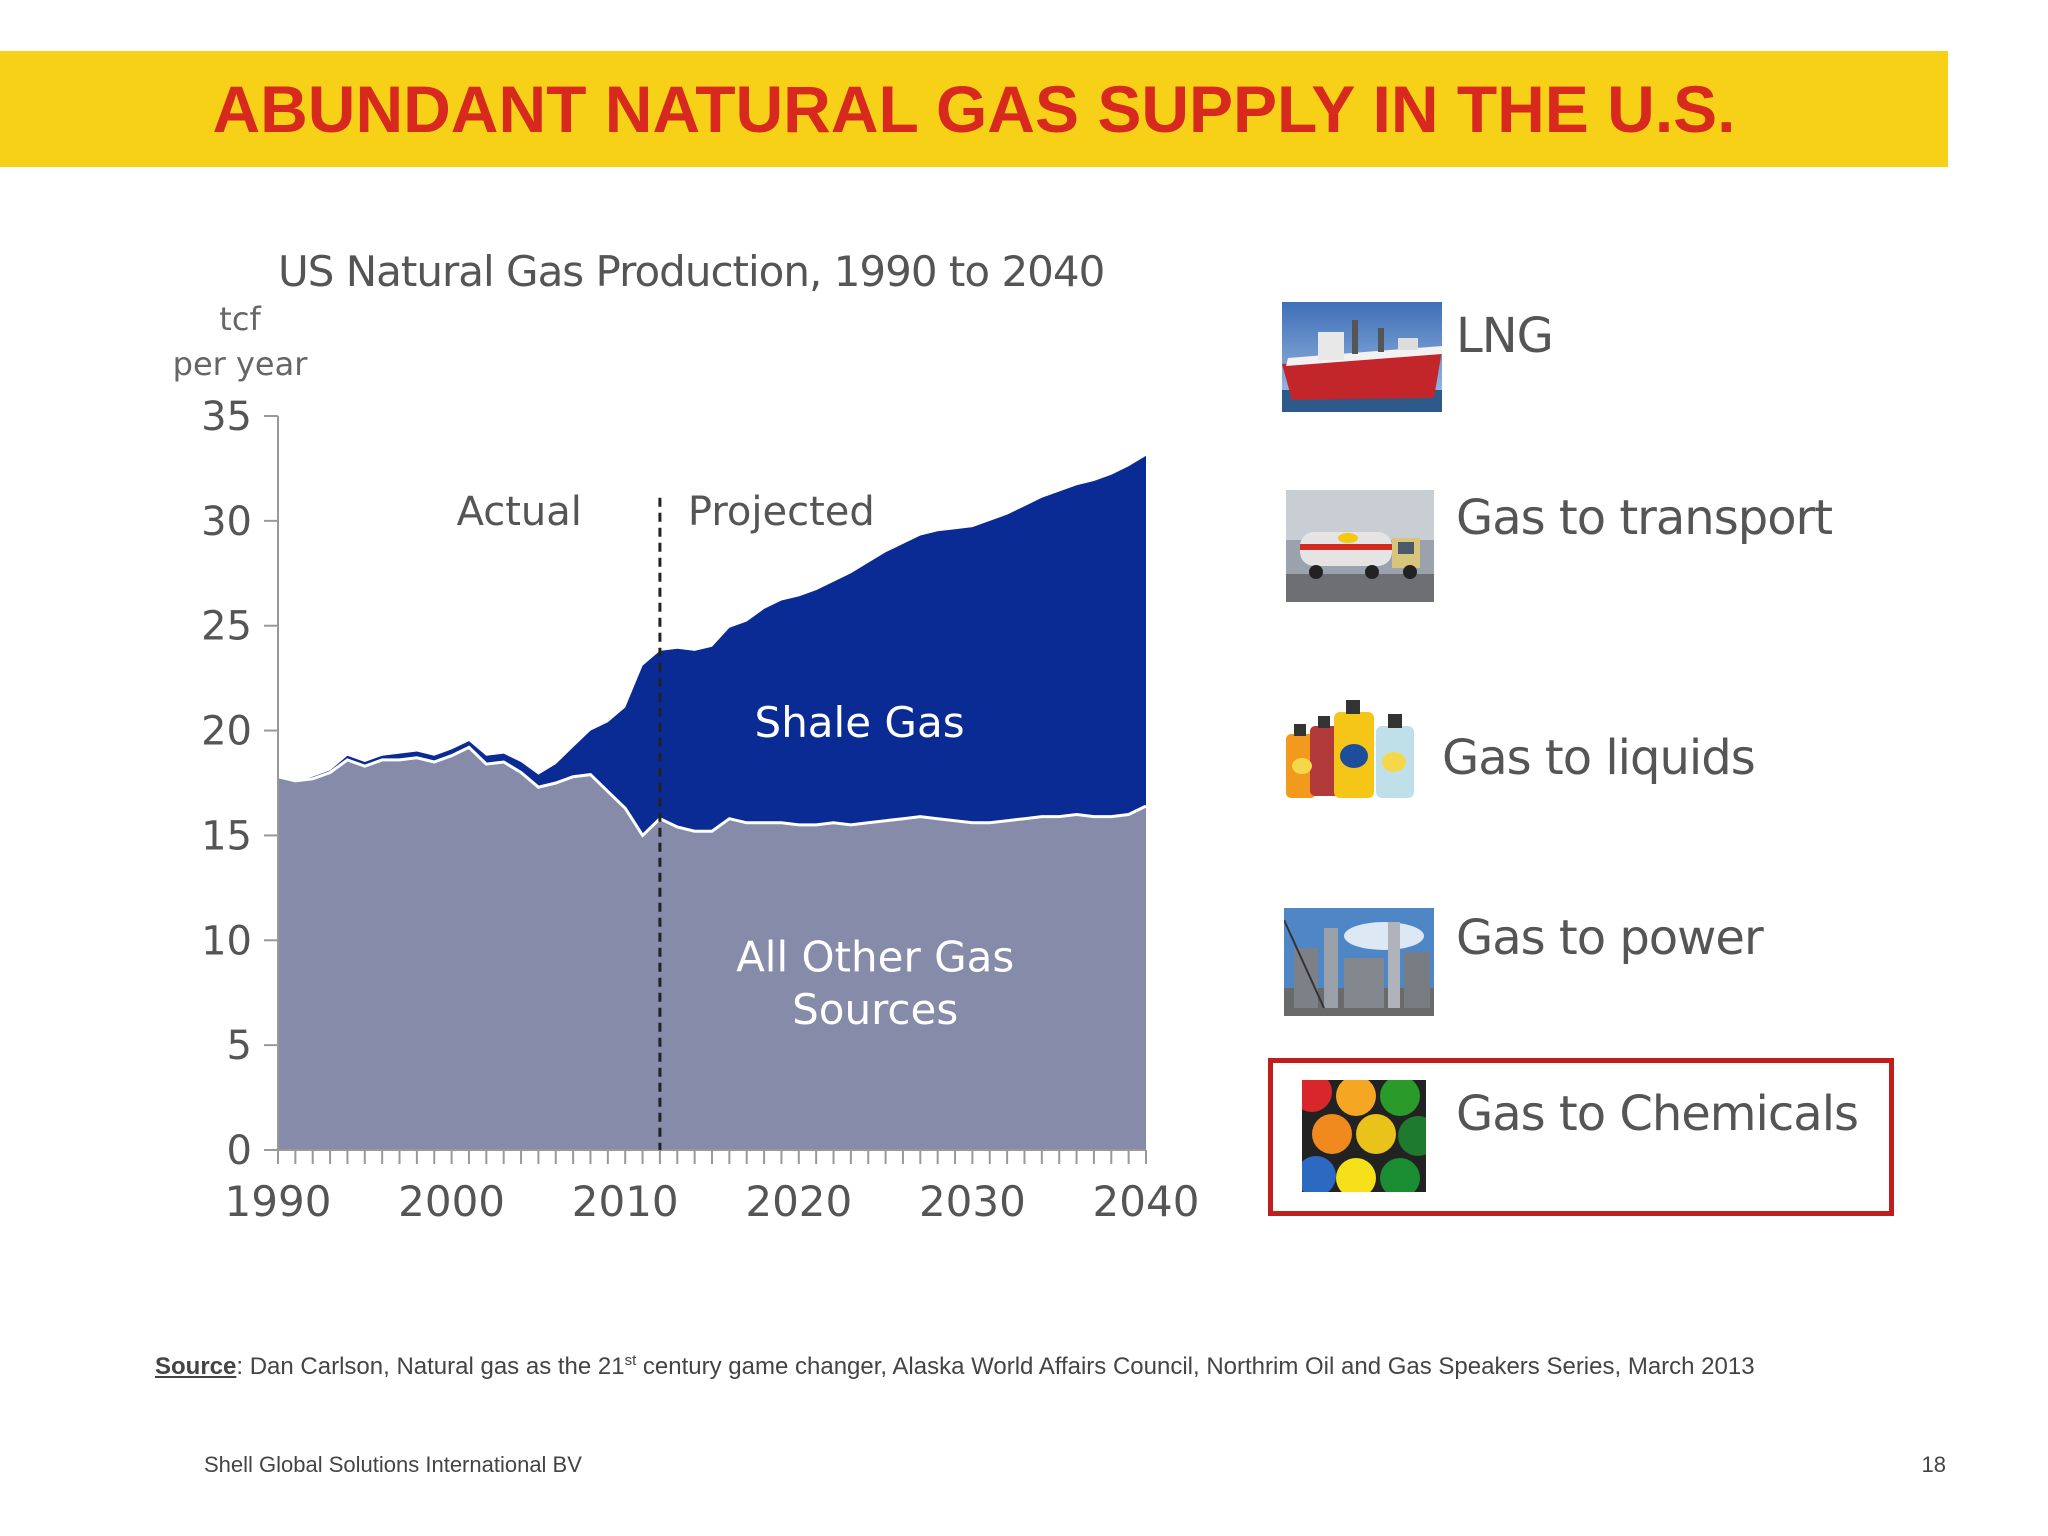 The width and height of the screenshot is (2048, 1536). What do you see at coordinates (860, 722) in the screenshot?
I see `series-label-shale-gas: Shale Gas` at bounding box center [860, 722].